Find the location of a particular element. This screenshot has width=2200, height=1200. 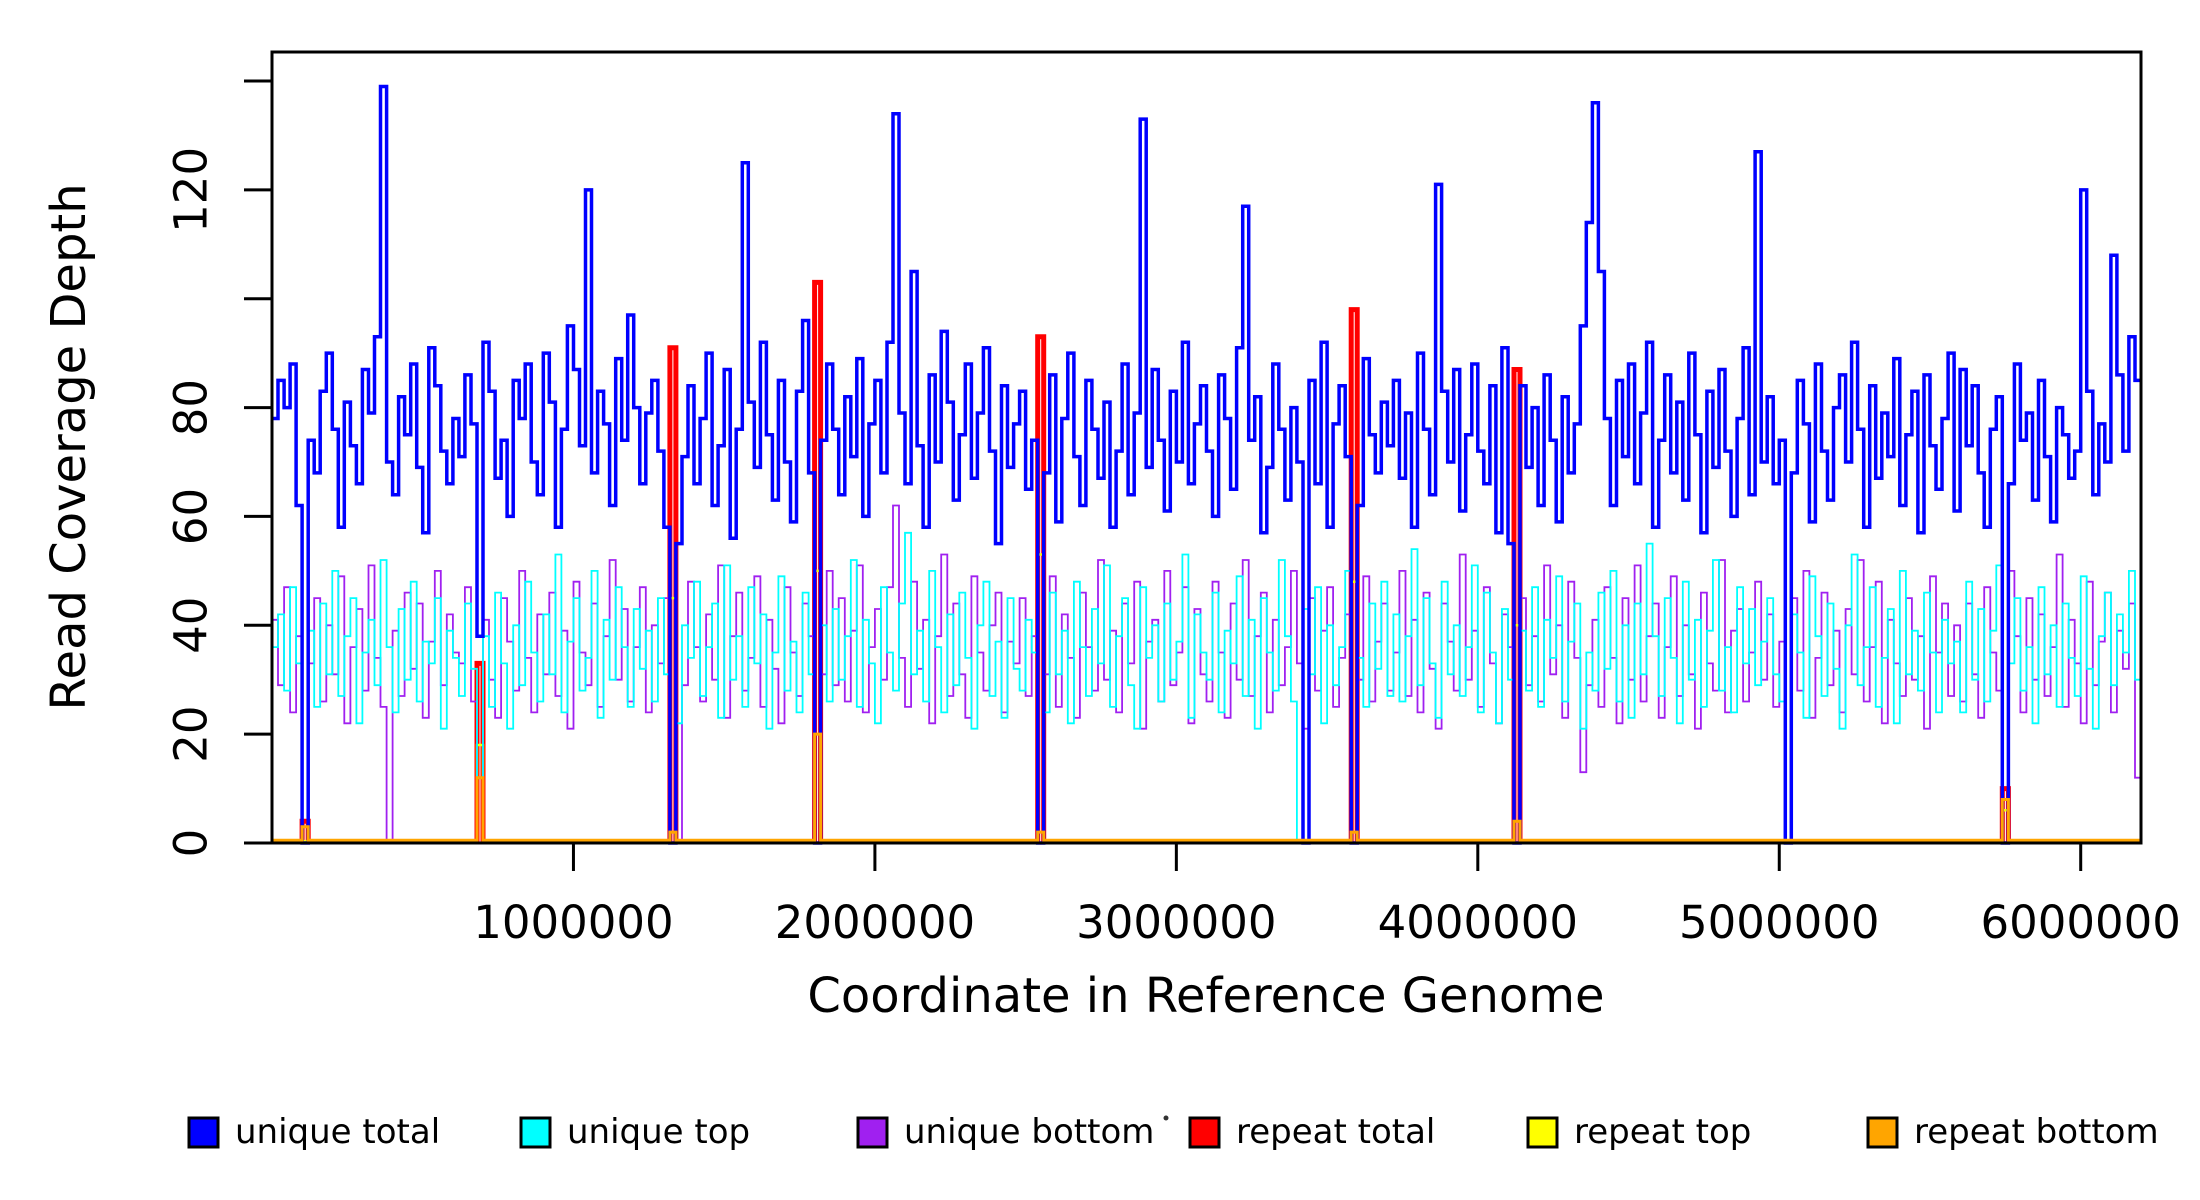

legend-swatch-unique-total is located at coordinates (203, 1132).